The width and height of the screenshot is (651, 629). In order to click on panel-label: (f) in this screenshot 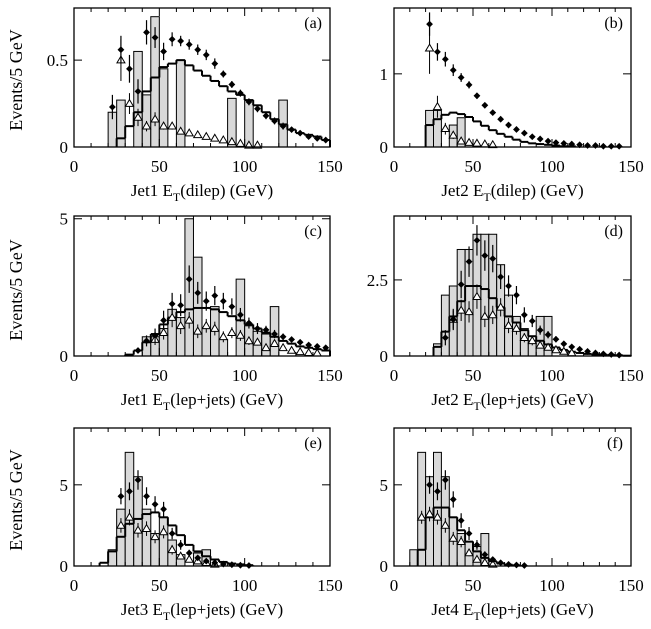, I will do `click(615, 443)`.